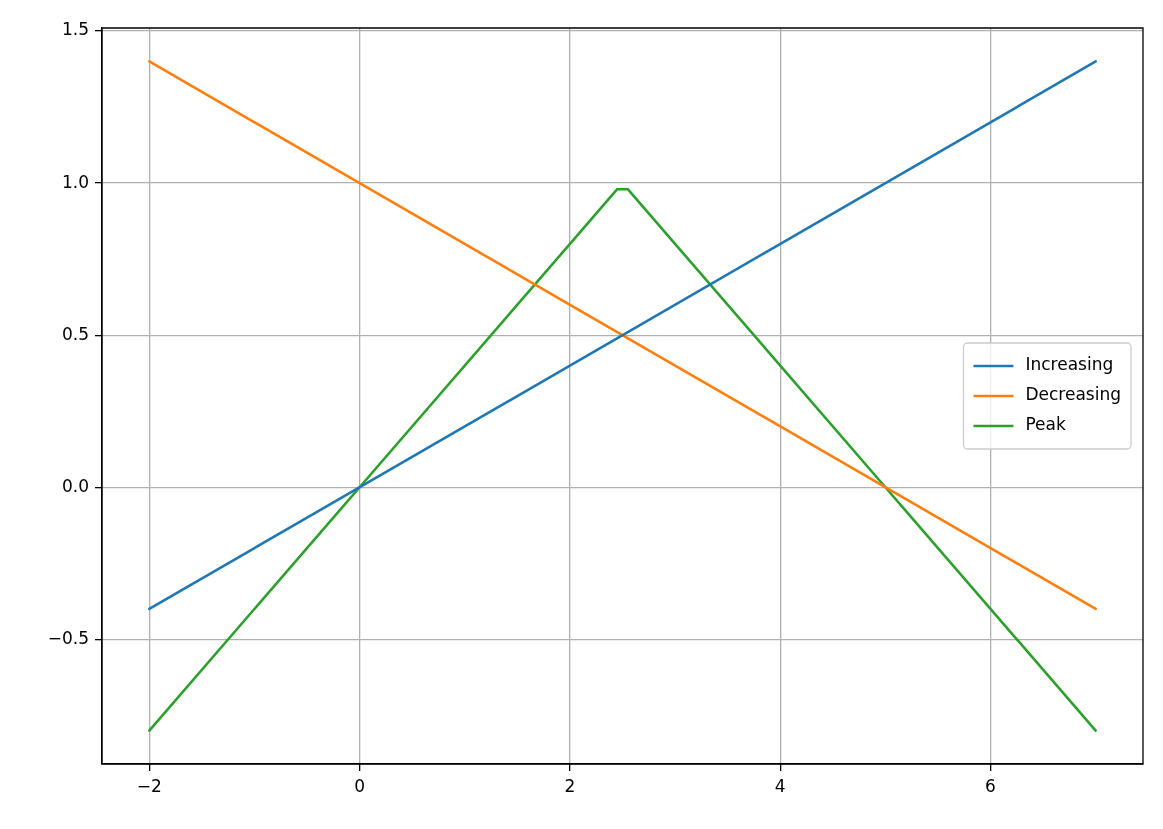 The width and height of the screenshot is (1163, 829). Describe the element at coordinates (1069, 364) in the screenshot. I see `legend-label: Increasing` at that location.